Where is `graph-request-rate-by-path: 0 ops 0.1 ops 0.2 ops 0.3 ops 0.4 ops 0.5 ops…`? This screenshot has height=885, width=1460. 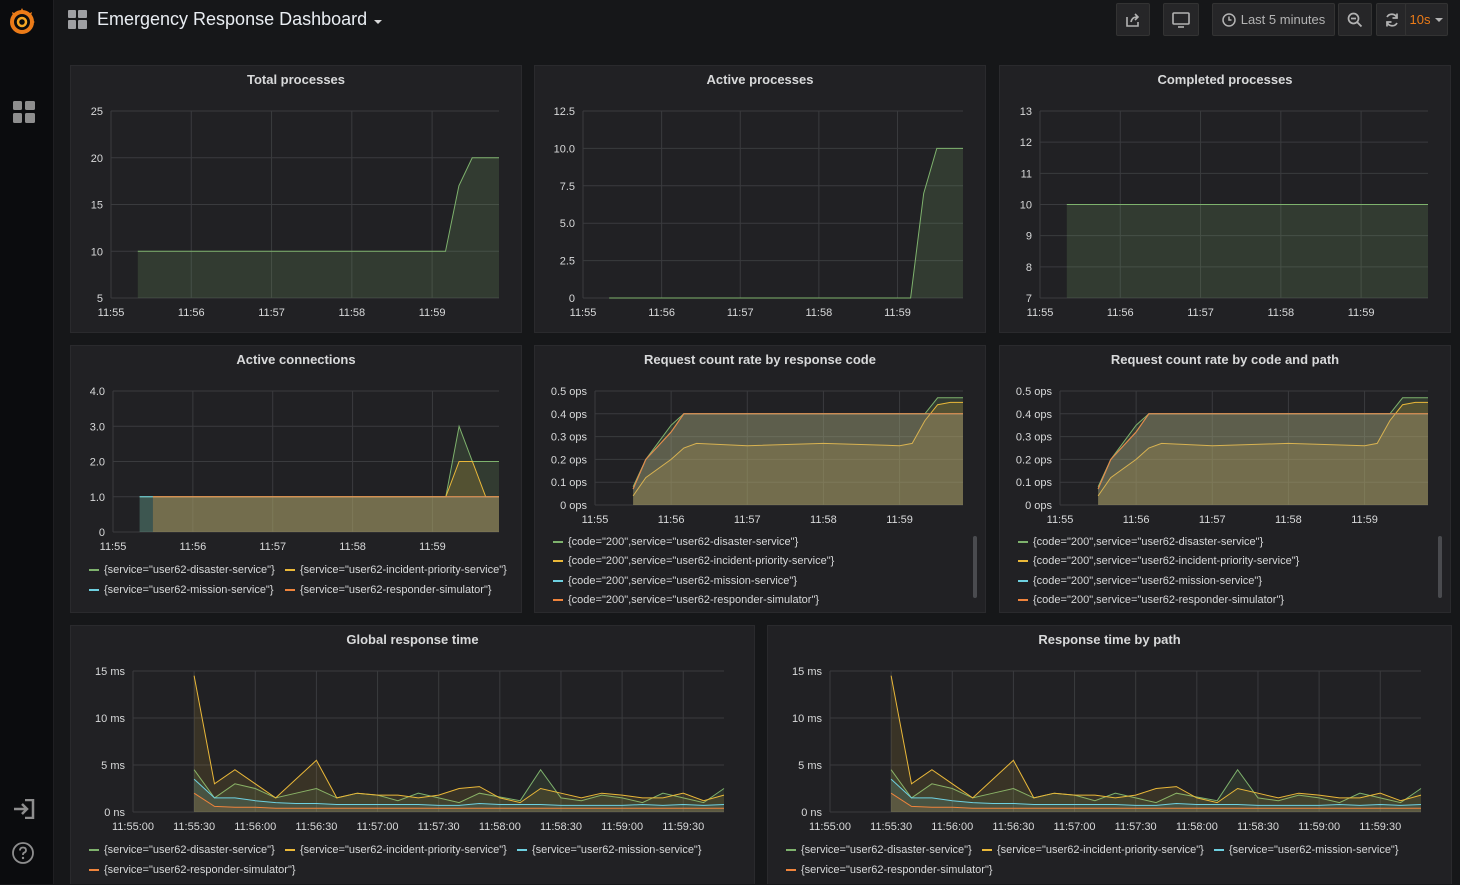
graph-request-rate-by-path: 0 ops 0.1 ops 0.2 ops 0.3 ops 0.4 ops 0.5 ops… is located at coordinates (1226, 480).